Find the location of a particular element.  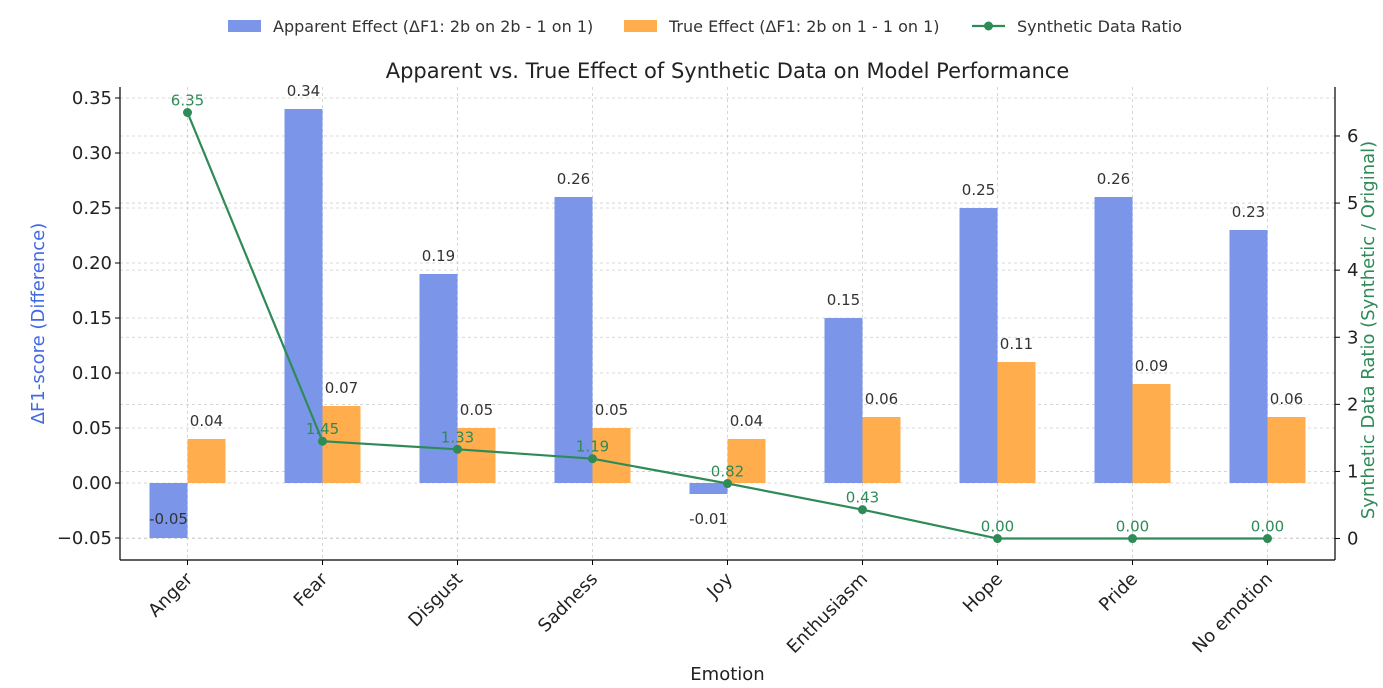

legend-apparent-effect-label: Apparent Effect (ΔF1: 2b on 2b - 1 on 1) is located at coordinates (433, 26).